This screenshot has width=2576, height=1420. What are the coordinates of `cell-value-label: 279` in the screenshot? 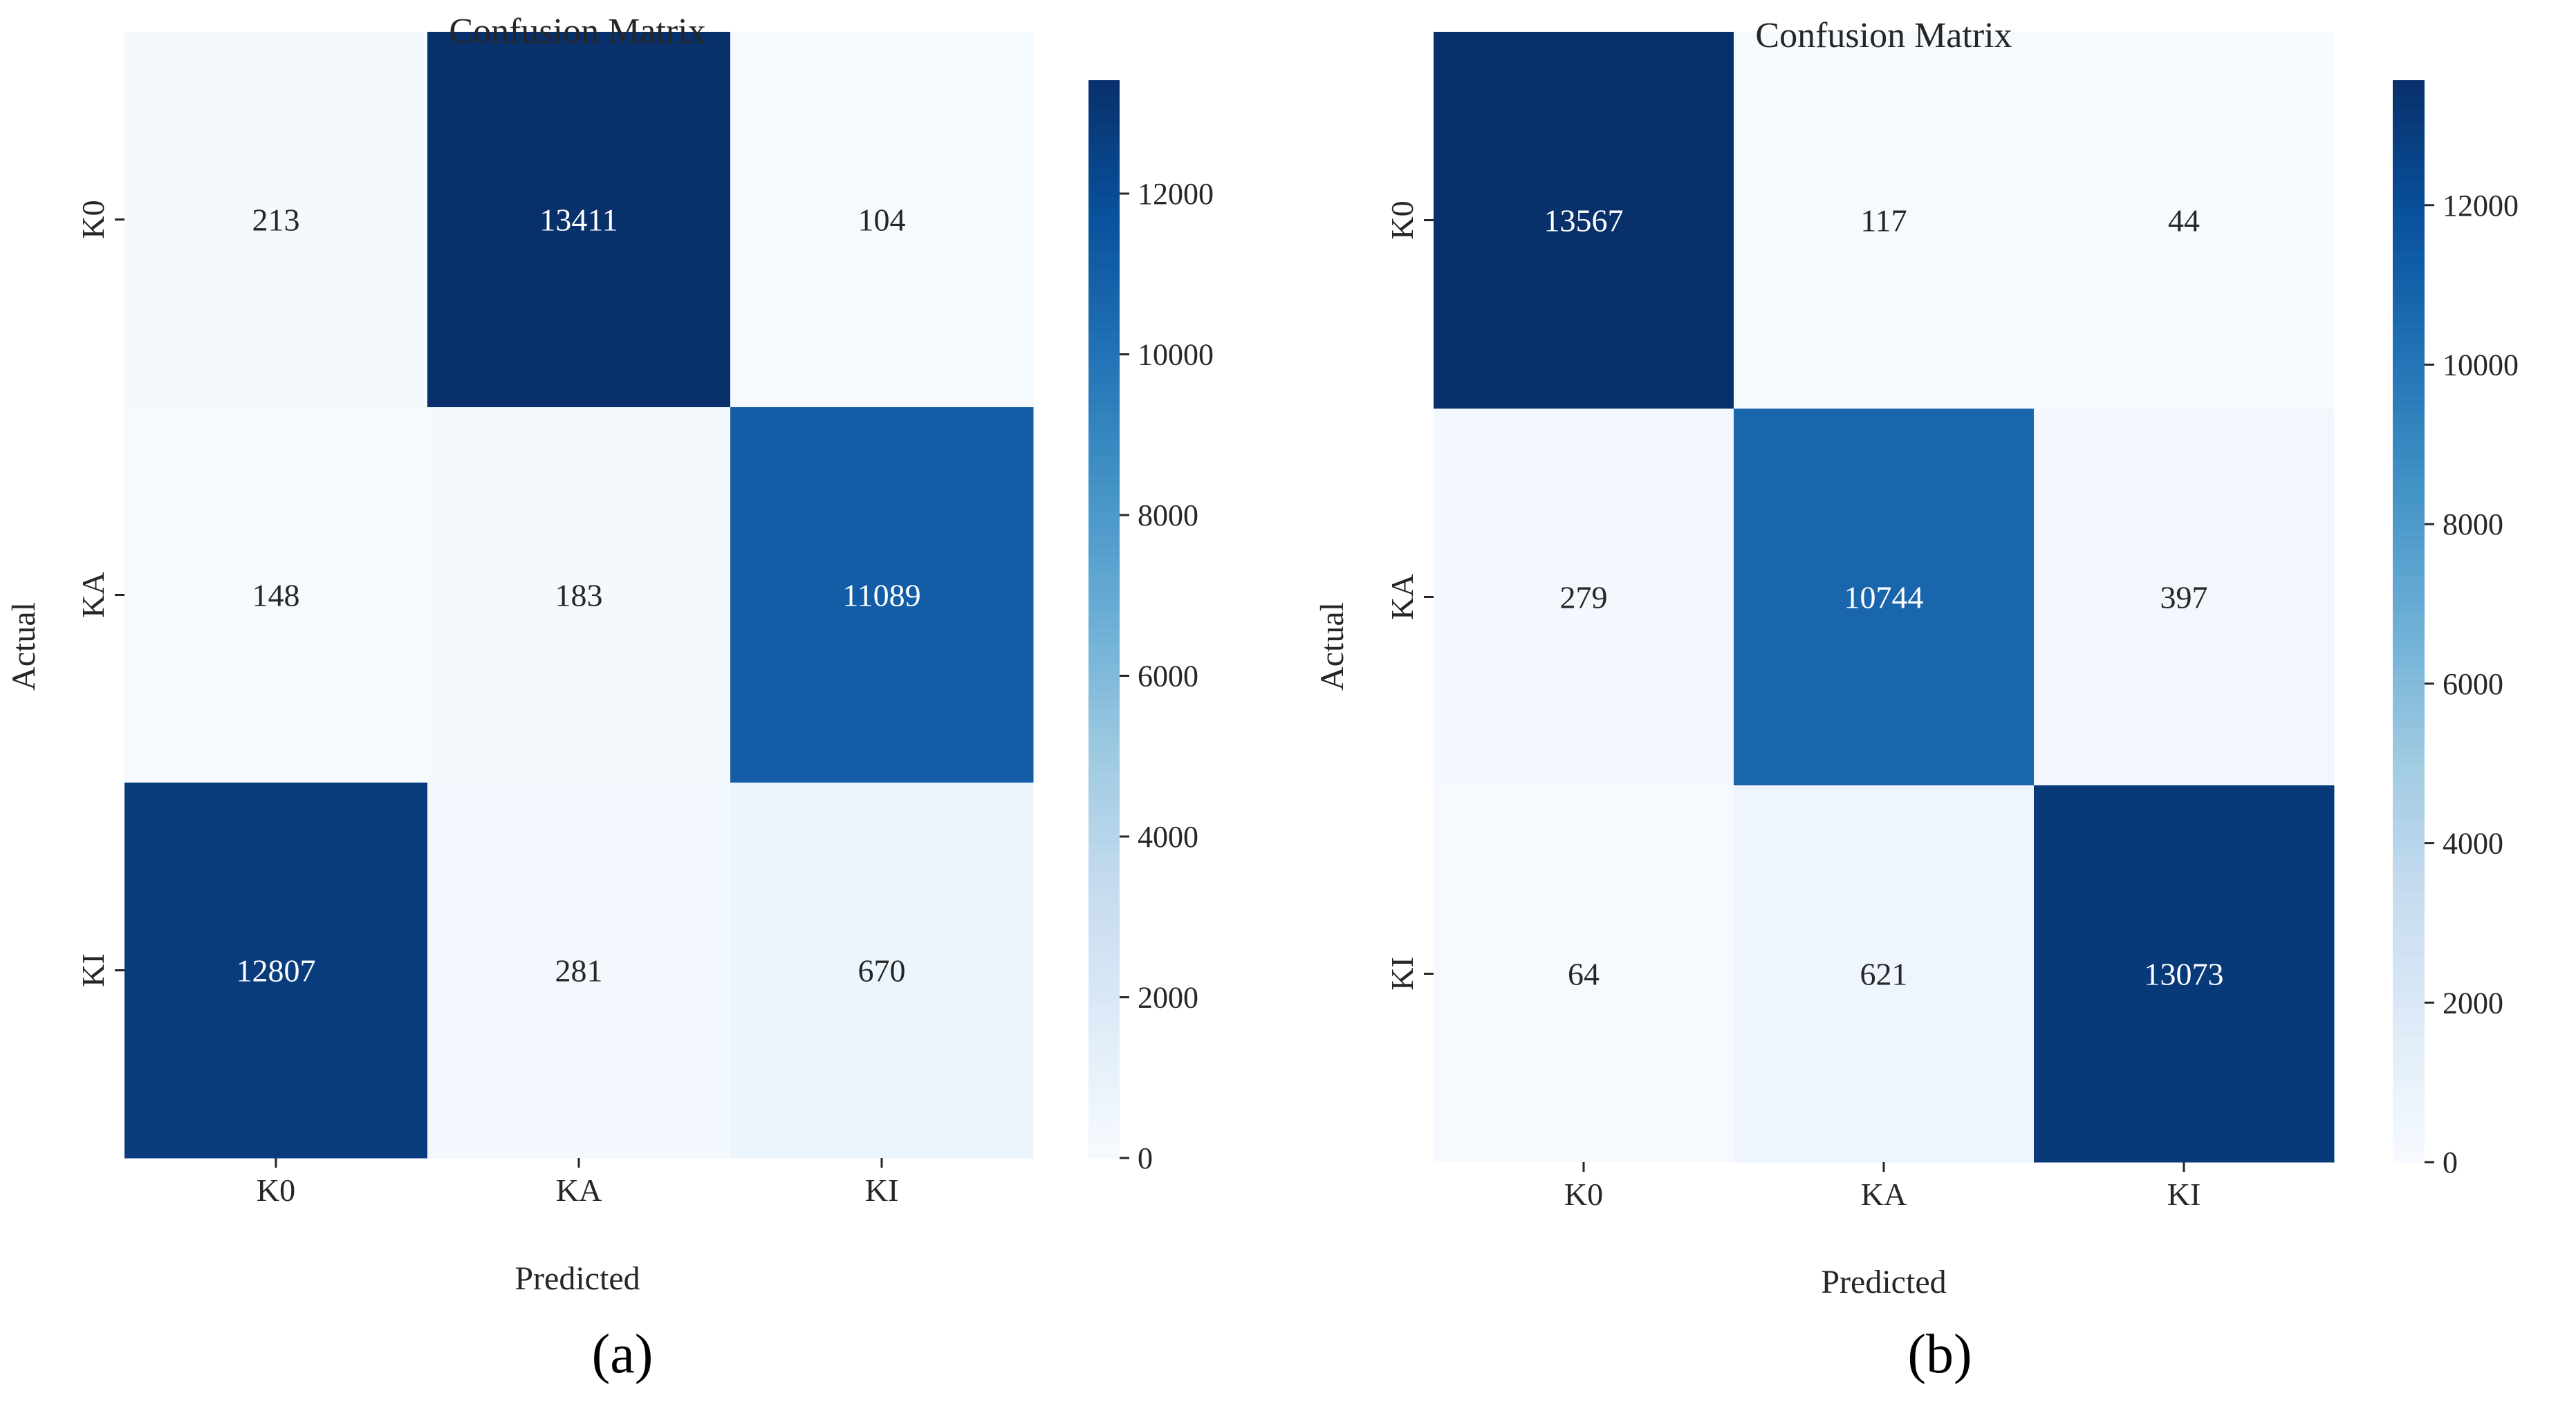 It's located at (1584, 597).